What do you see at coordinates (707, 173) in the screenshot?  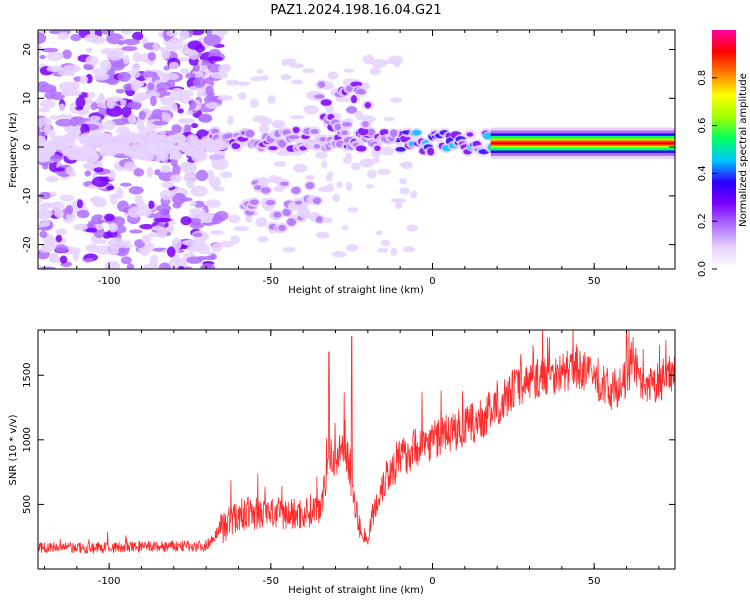 I see `colorbar-ticks: 0.0 0.2 0.4 0.6 0.8` at bounding box center [707, 173].